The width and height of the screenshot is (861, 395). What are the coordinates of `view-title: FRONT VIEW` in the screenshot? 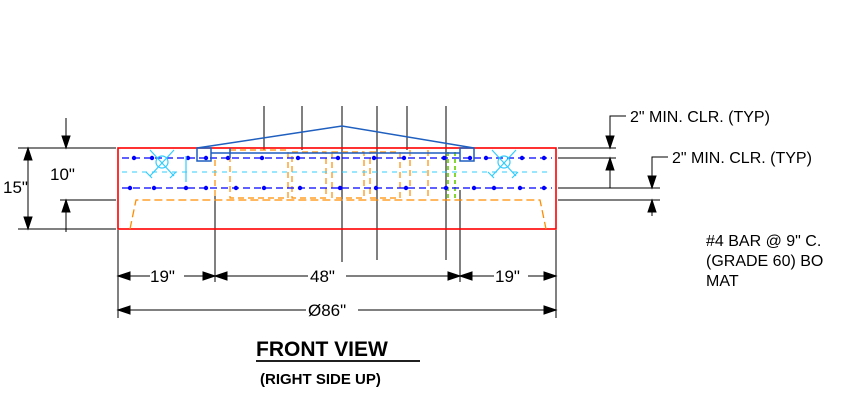 It's located at (322, 349).